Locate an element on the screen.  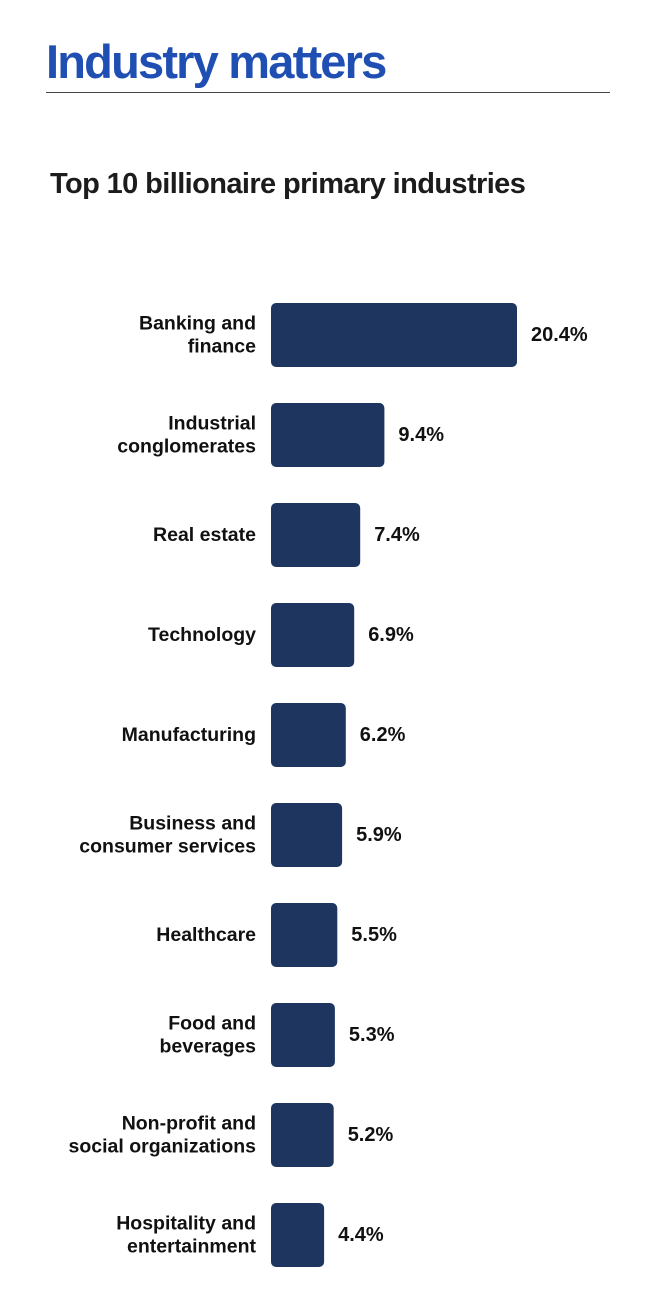
category-label: Manufacturing is located at coordinates (189, 735).